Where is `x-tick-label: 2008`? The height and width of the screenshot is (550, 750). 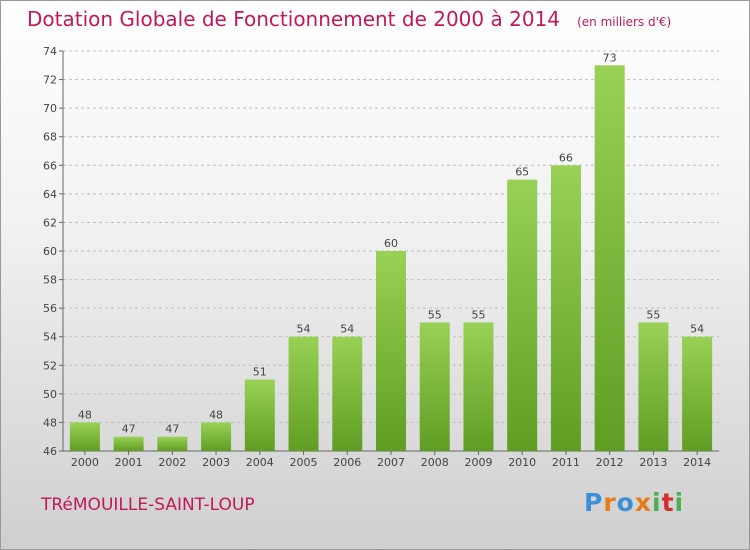 x-tick-label: 2008 is located at coordinates (435, 462).